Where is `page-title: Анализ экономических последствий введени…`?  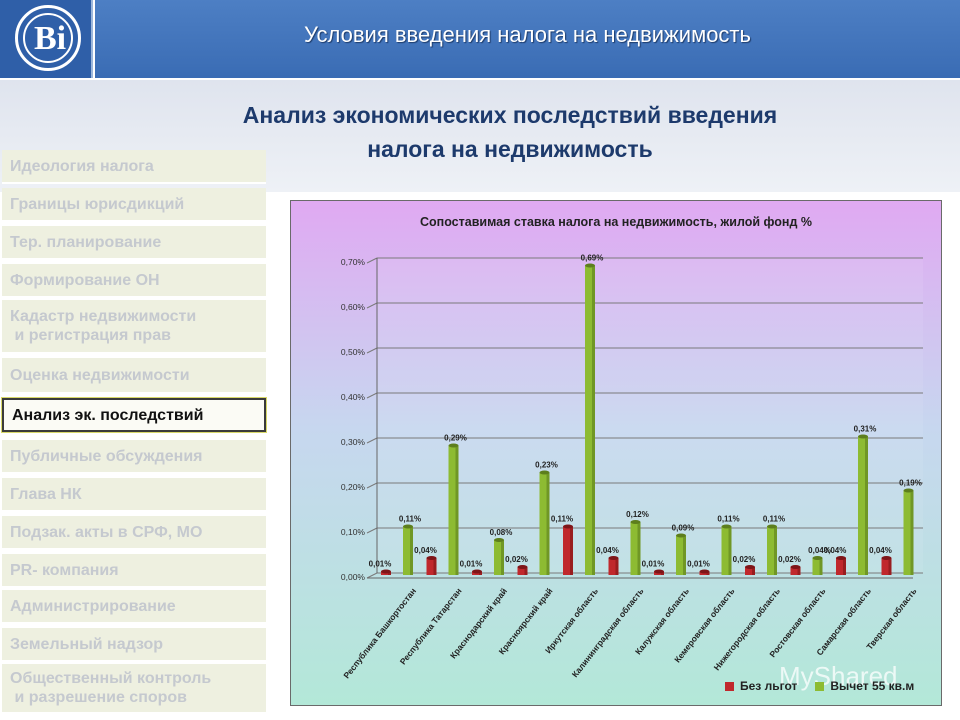 page-title: Анализ экономических последствий введени… is located at coordinates (510, 132).